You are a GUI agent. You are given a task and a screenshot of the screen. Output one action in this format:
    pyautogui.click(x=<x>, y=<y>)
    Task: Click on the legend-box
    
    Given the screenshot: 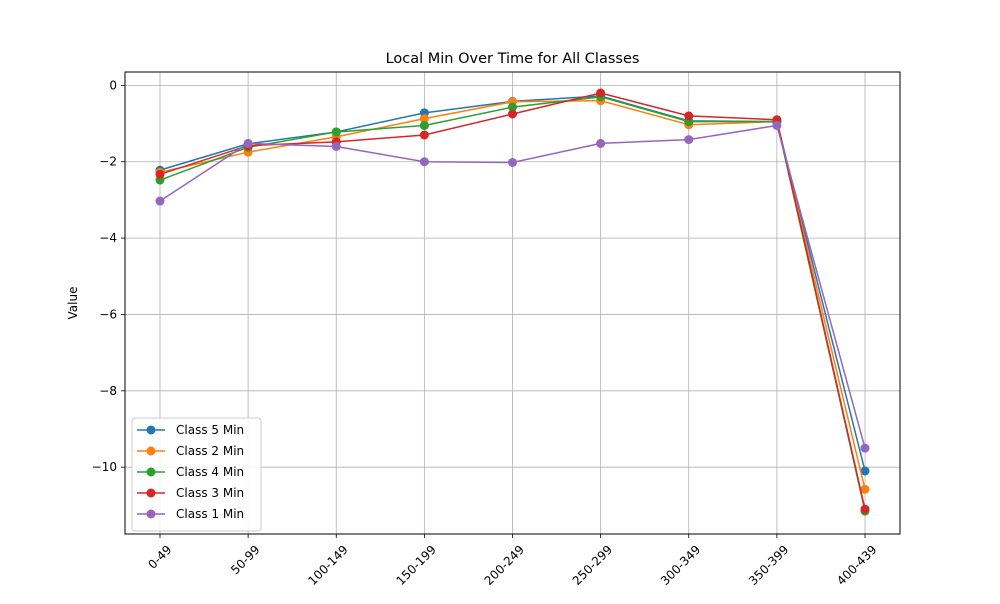 What is the action you would take?
    pyautogui.click(x=196, y=474)
    